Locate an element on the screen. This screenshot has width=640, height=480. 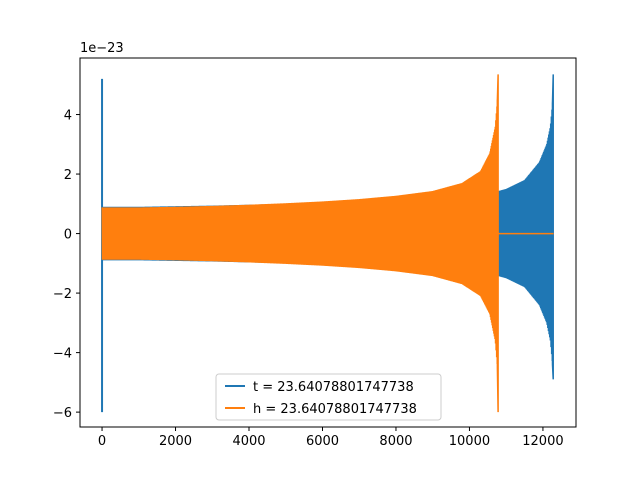
x-axis: 0 2000 4000 6000 8000 10000 12000 is located at coordinates (331, 438).